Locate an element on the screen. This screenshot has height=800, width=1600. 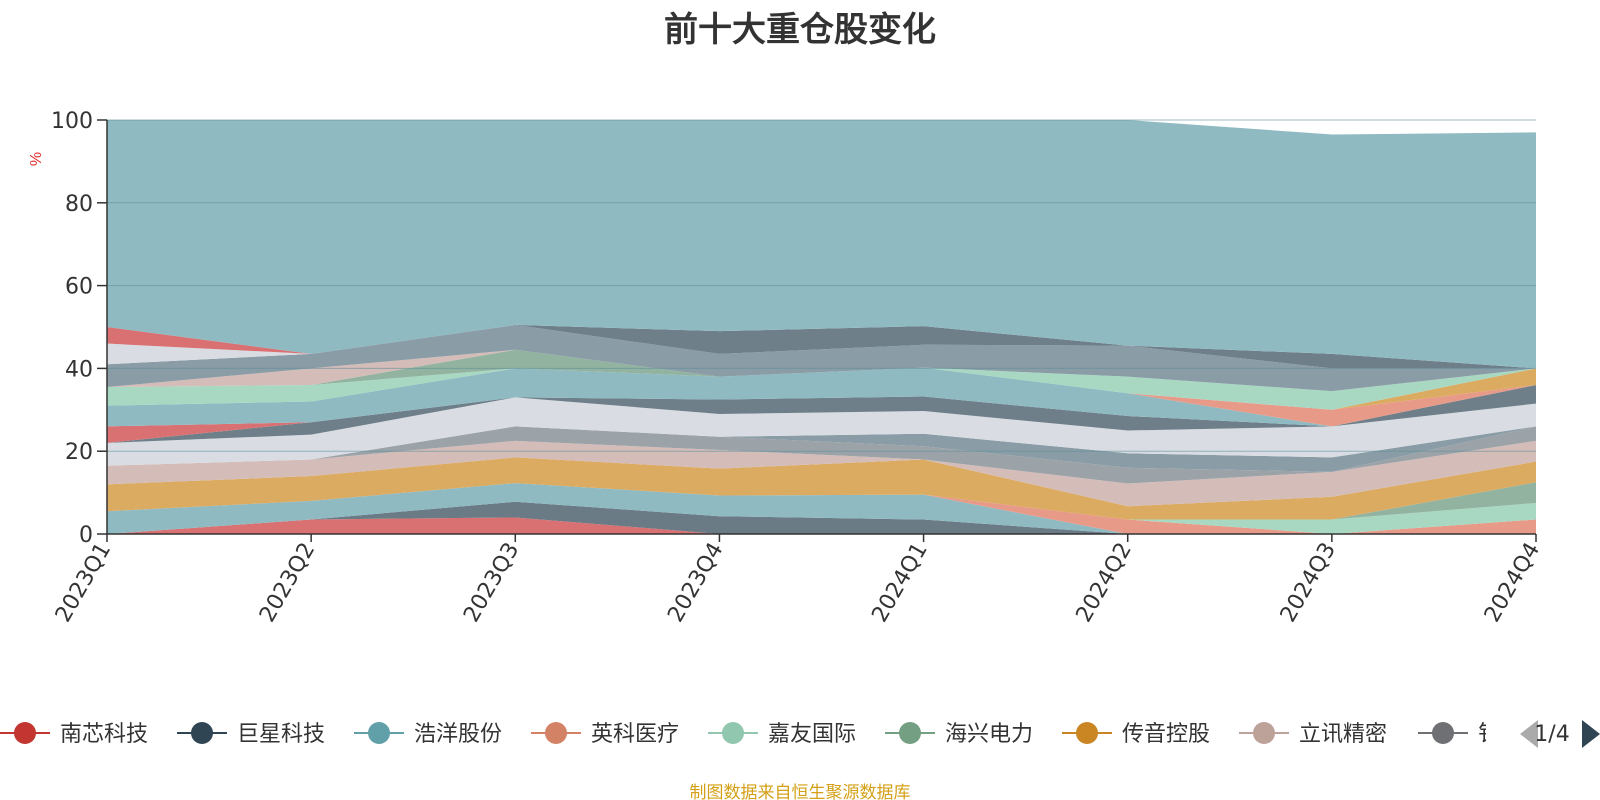
legend-prev-arrow-icon is located at coordinates (1529, 734).